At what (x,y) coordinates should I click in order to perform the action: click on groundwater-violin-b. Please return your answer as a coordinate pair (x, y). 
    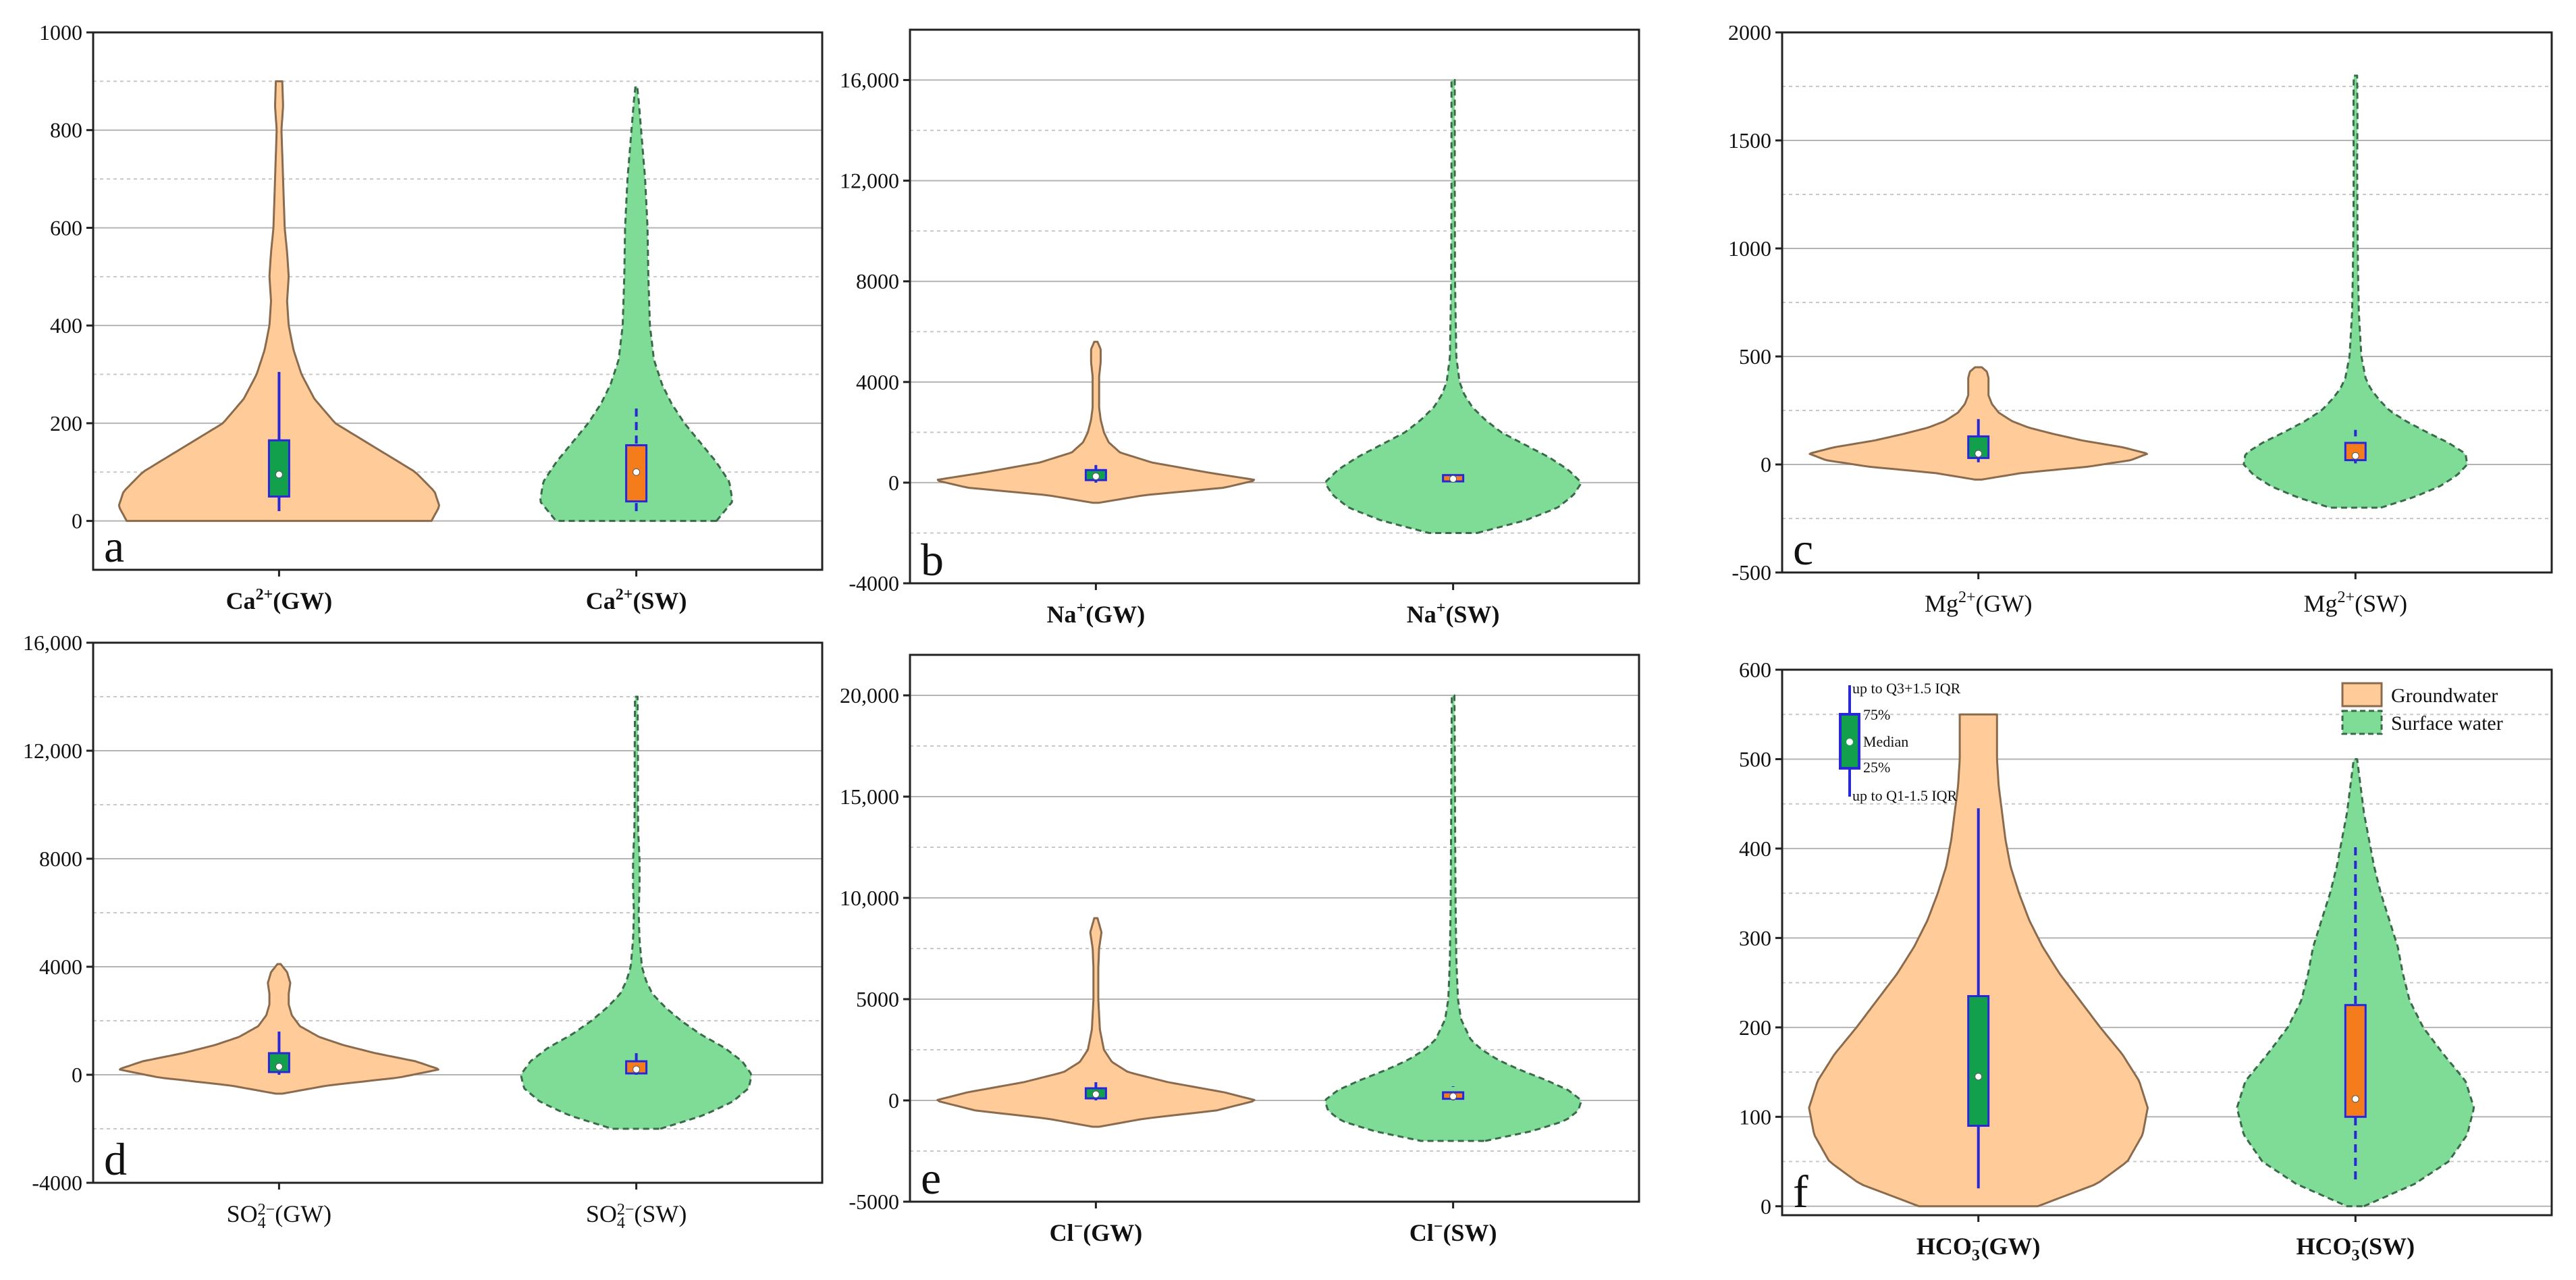
    Looking at the image, I should click on (1096, 422).